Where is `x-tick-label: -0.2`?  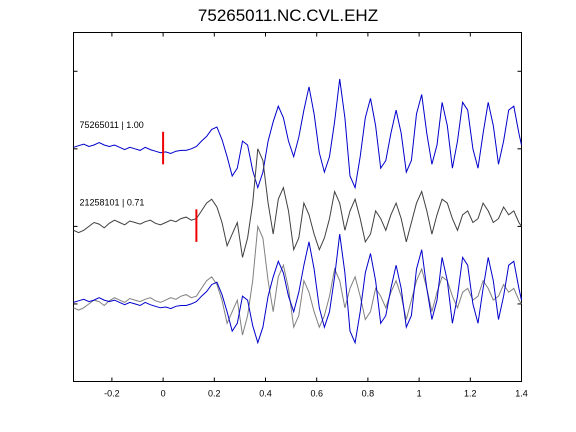 x-tick-label: -0.2 is located at coordinates (112, 394).